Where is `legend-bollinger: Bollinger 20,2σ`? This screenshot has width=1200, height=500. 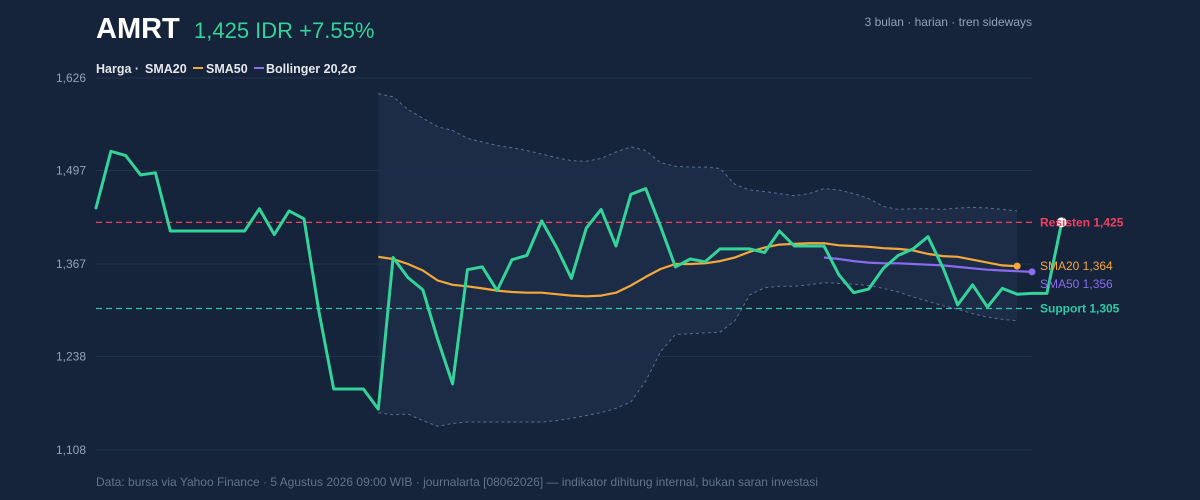
legend-bollinger: Bollinger 20,2σ is located at coordinates (311, 69).